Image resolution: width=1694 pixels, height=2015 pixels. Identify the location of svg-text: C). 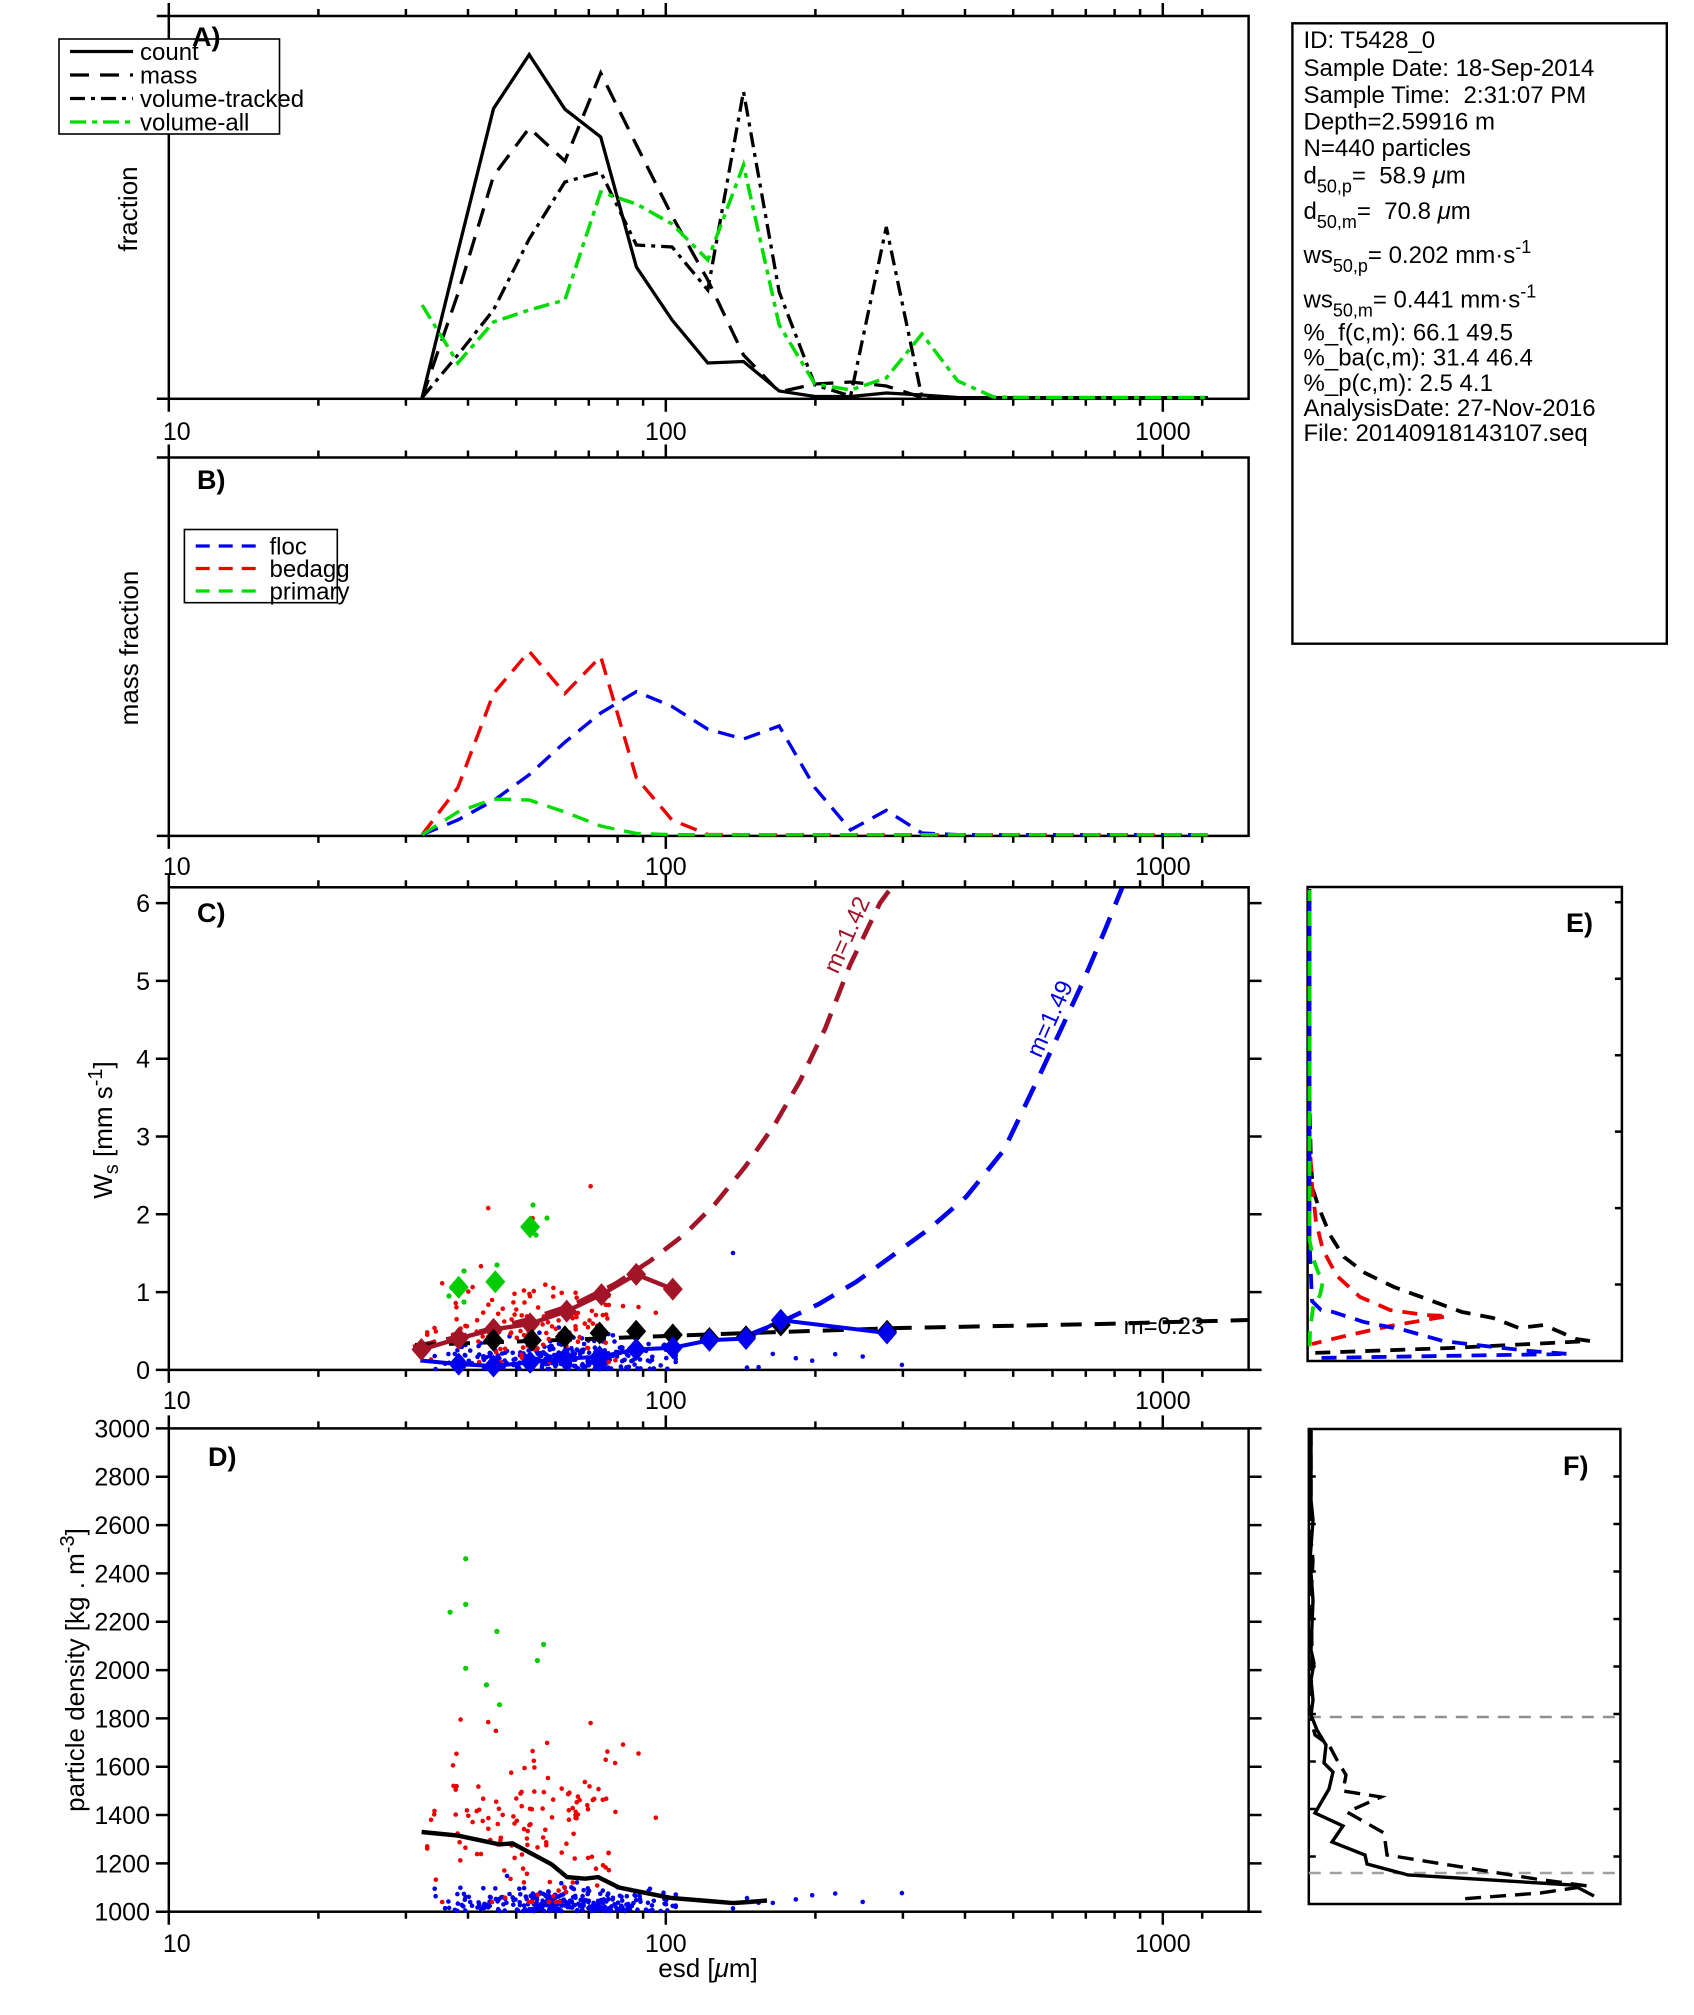
(211, 913).